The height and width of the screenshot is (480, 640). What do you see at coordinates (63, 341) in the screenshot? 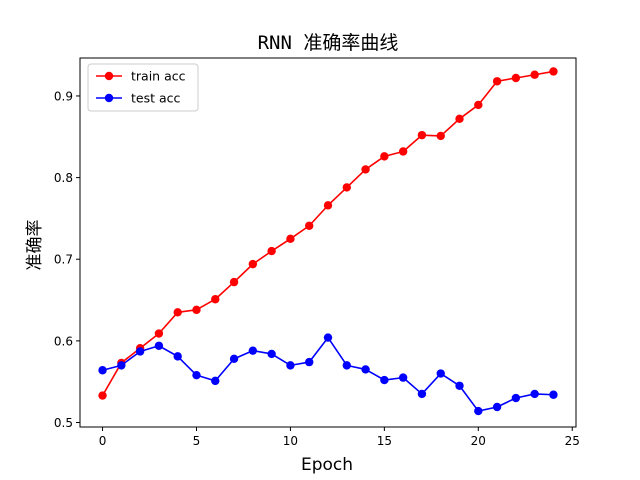
I see `y-tick-label: 0.6` at bounding box center [63, 341].